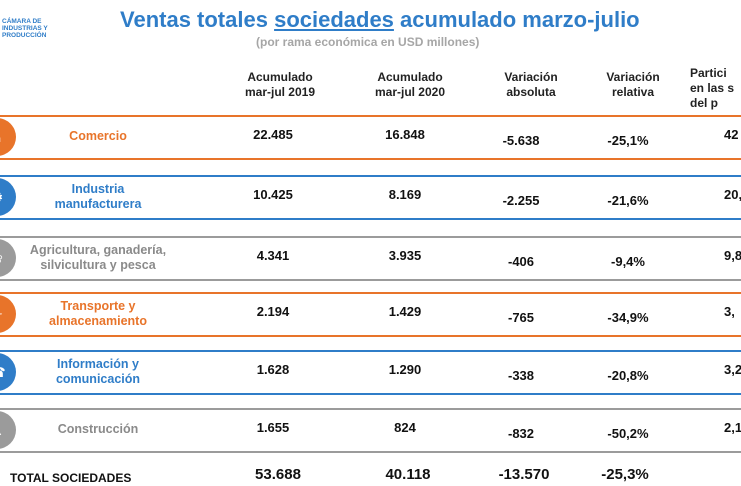  I want to click on value-2020: 3.935, so click(405, 255).